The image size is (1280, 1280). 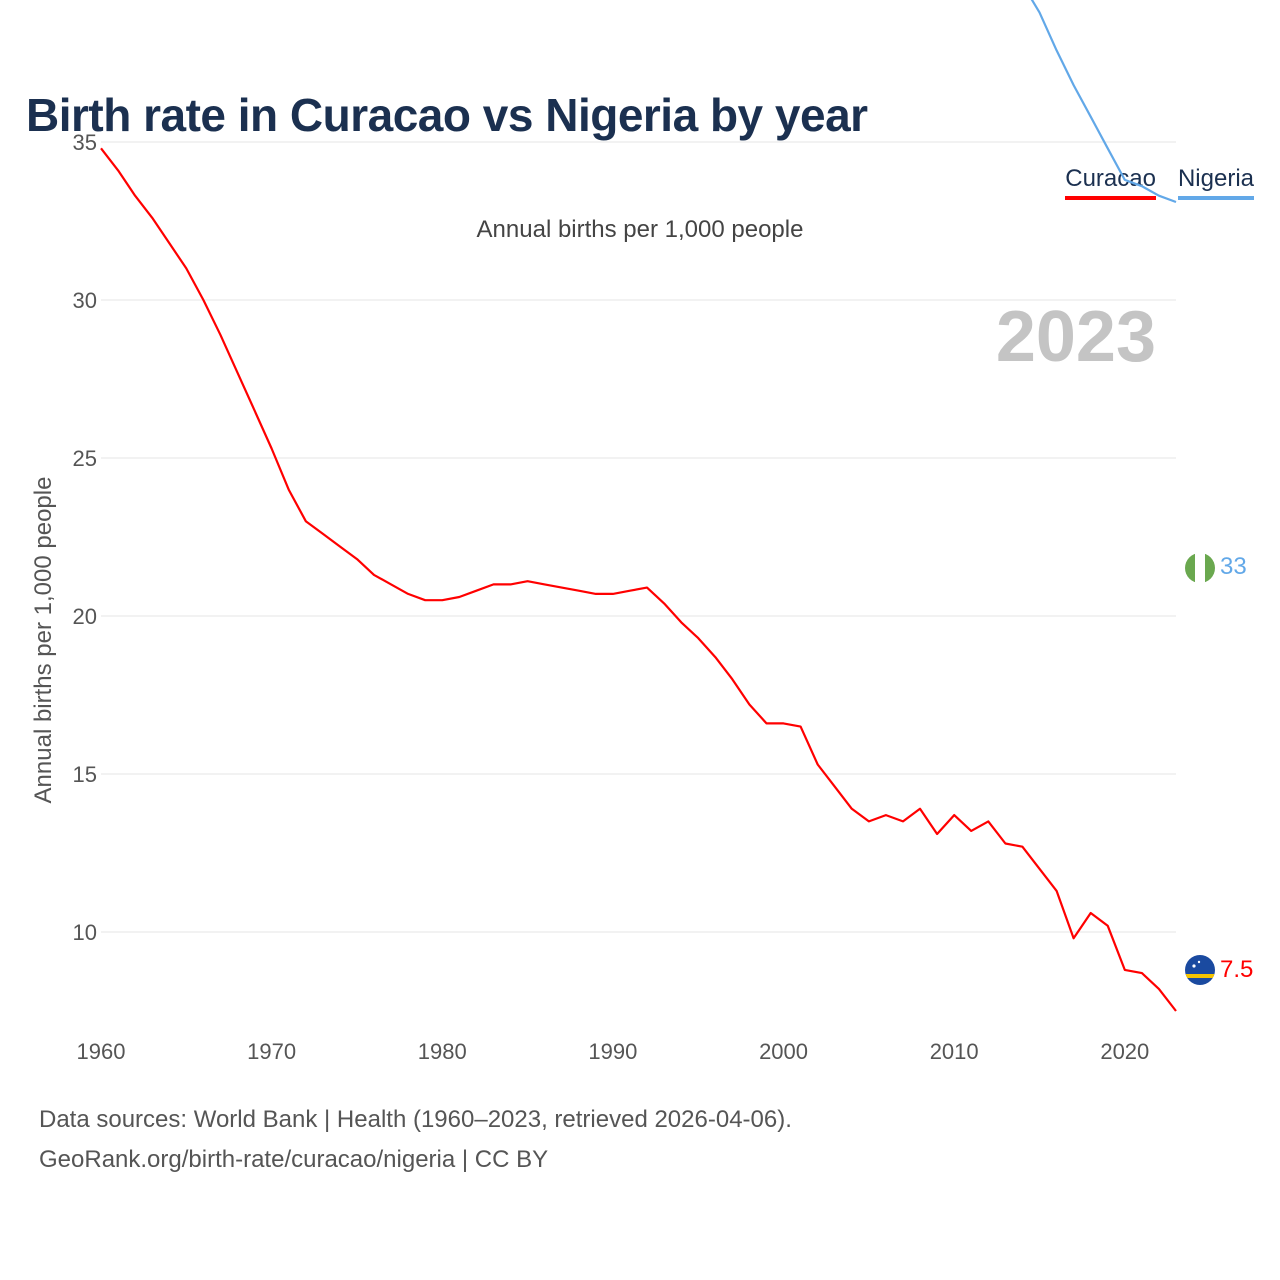 I want to click on legend-item-nigeria: Nigeria, so click(x=1215, y=183).